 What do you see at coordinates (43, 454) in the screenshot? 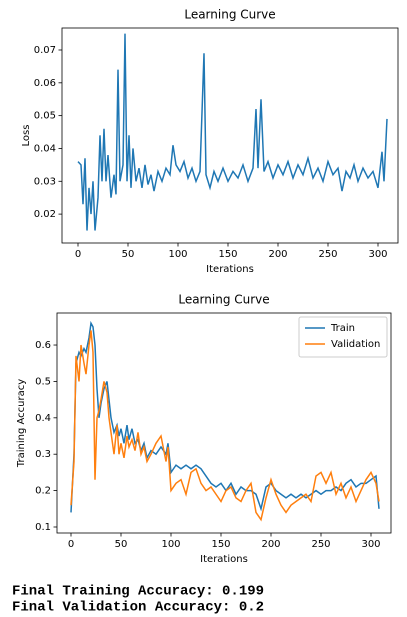
I see `y-tick-label: 0.3` at bounding box center [43, 454].